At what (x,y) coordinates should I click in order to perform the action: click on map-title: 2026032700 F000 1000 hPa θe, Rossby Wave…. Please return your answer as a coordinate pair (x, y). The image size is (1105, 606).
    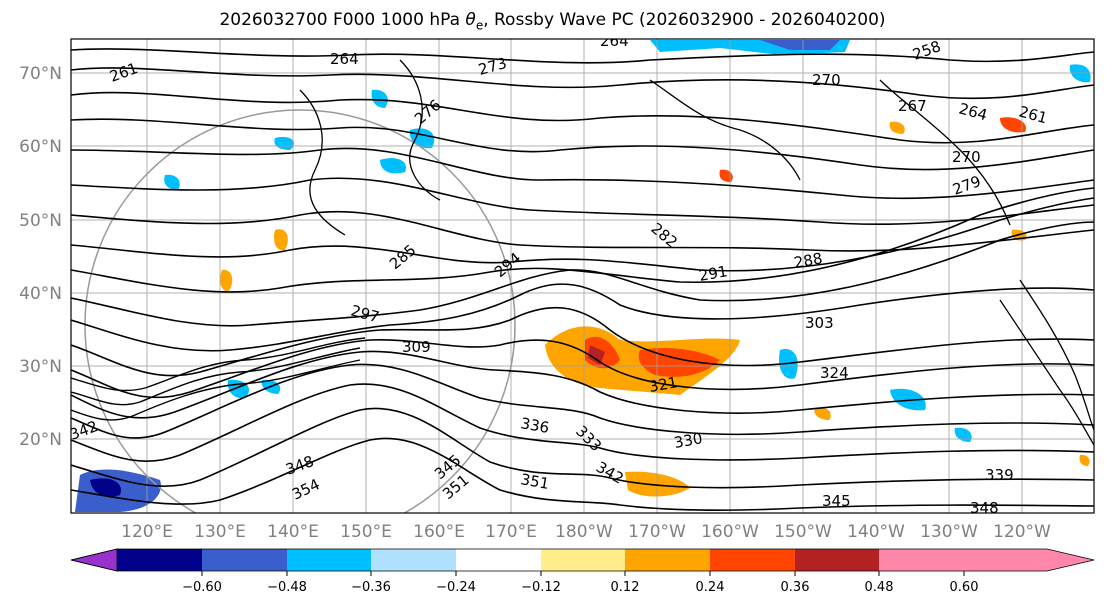
    Looking at the image, I should click on (552, 21).